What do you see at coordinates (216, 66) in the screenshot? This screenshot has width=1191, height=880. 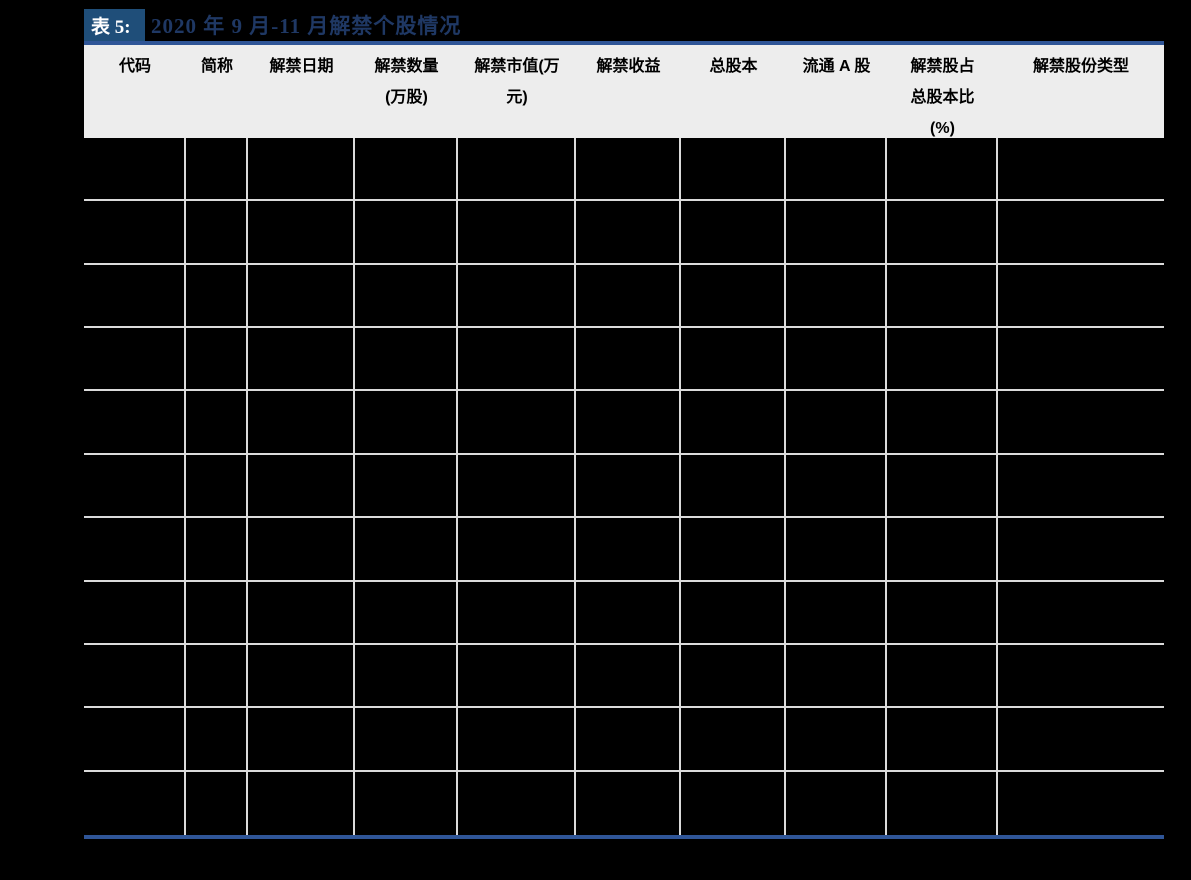 I see `column-header-short-name: 简称` at bounding box center [216, 66].